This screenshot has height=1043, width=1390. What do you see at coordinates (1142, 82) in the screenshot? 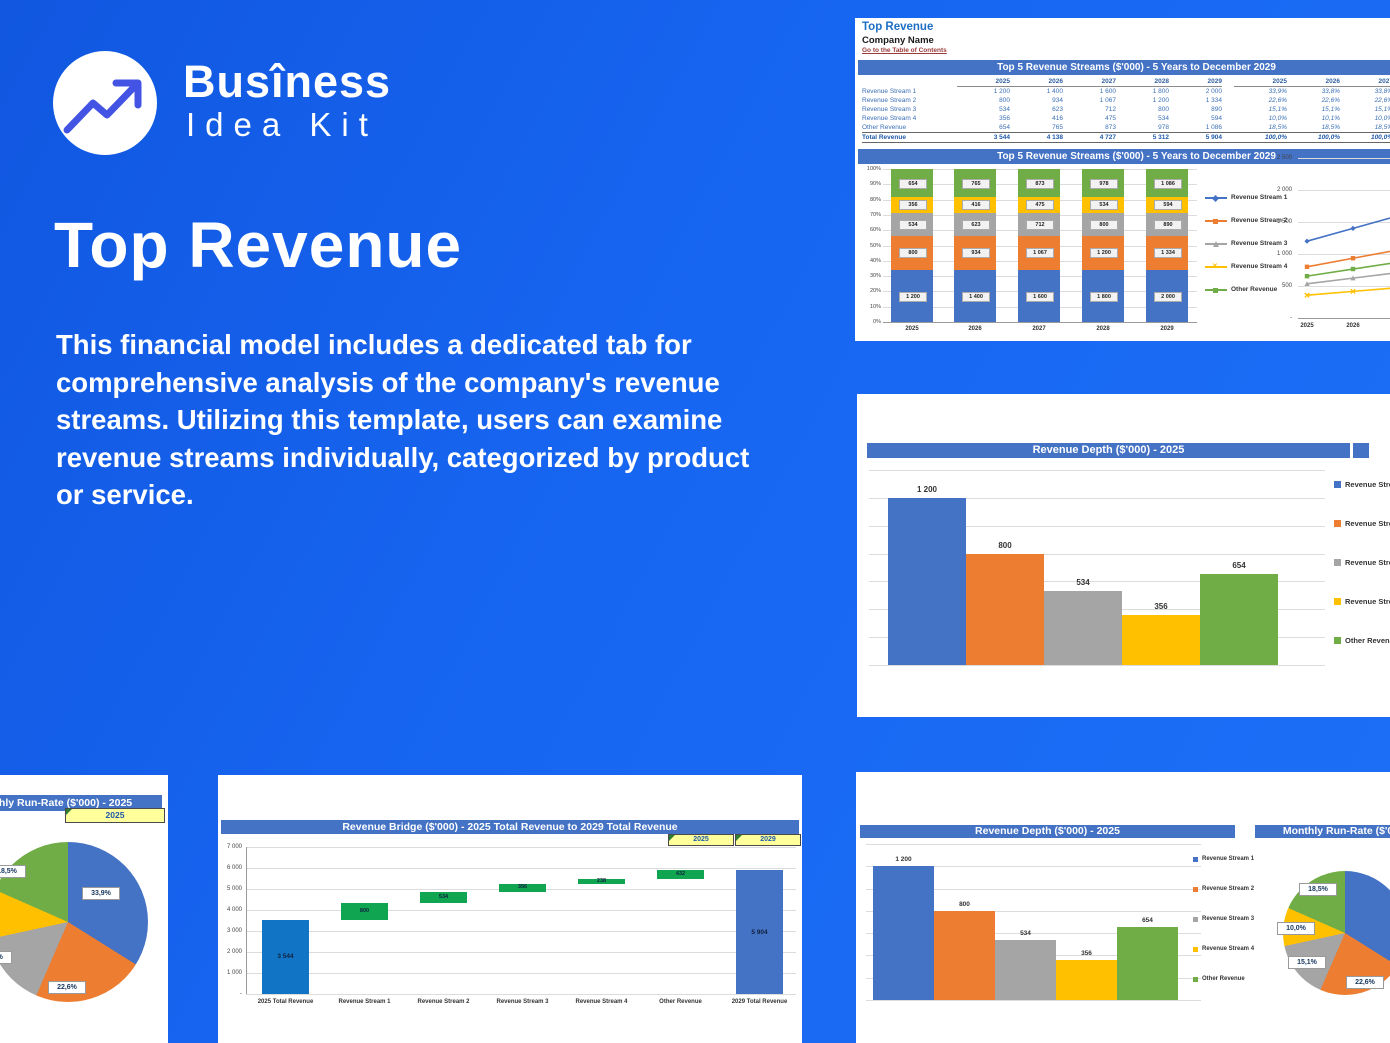
I see `year-header: 2028` at bounding box center [1142, 82].